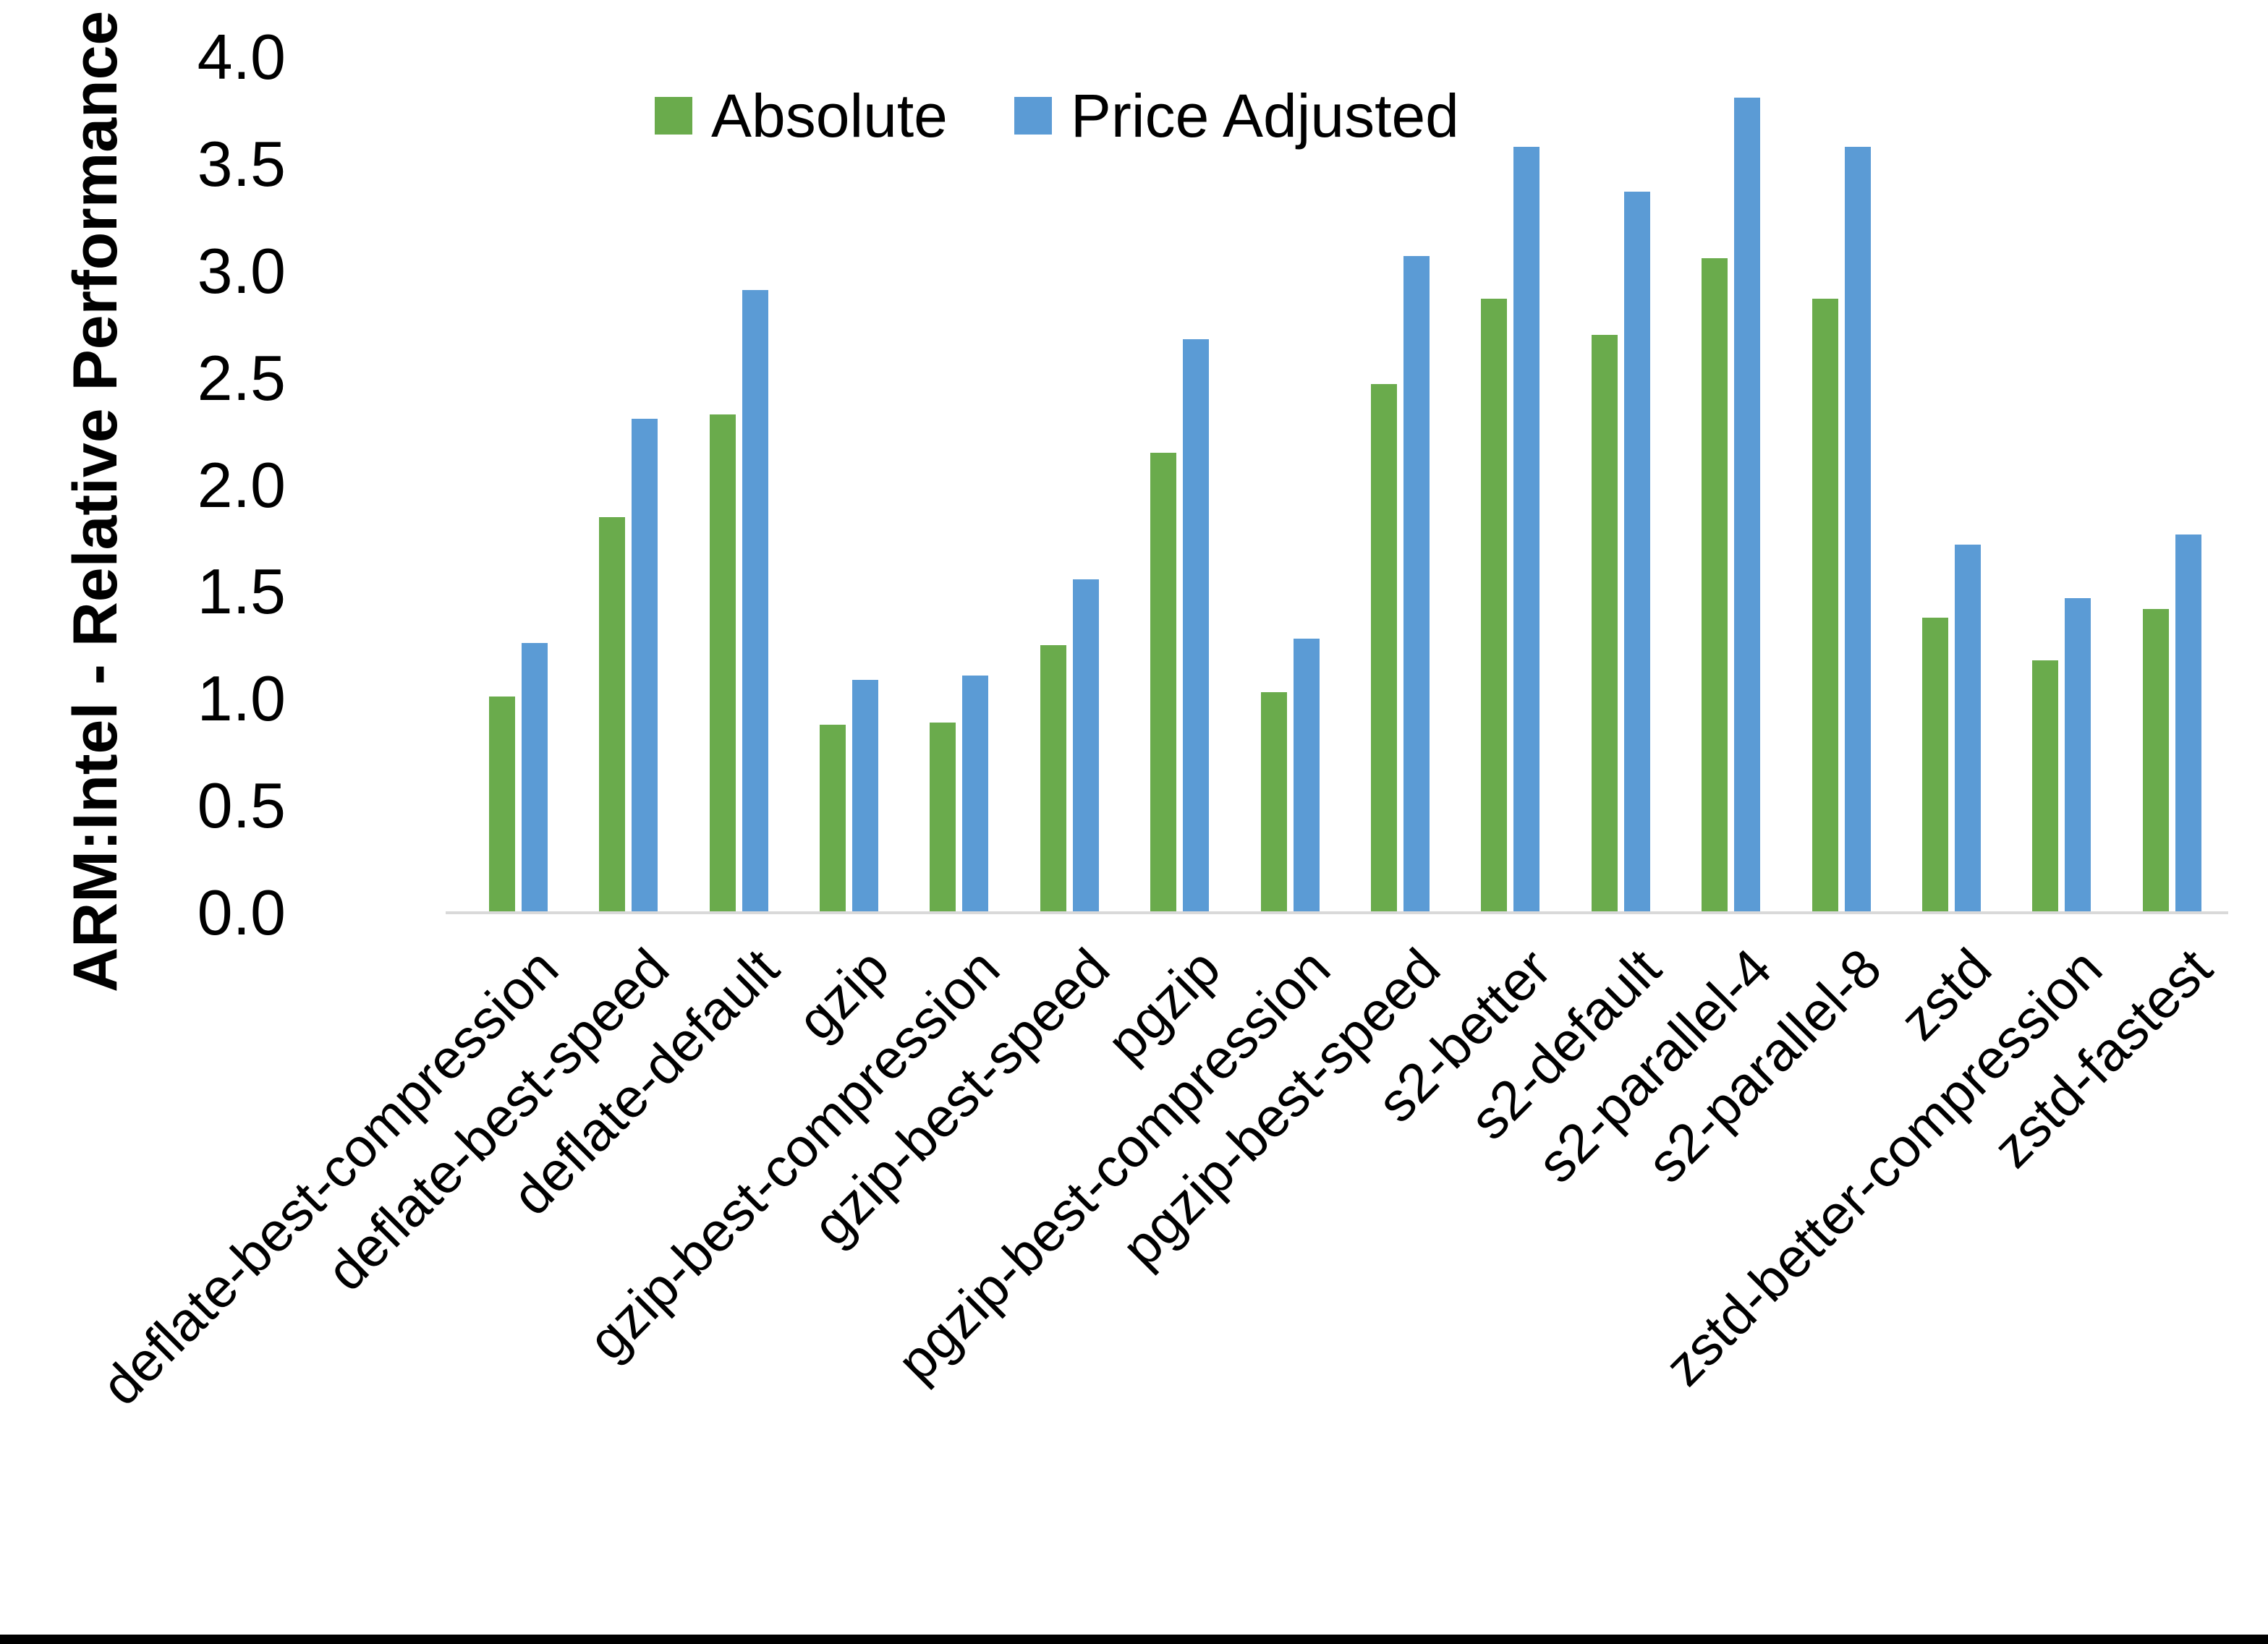 This screenshot has height=1644, width=2268. I want to click on y-tick-label: 0.5, so click(241, 806).